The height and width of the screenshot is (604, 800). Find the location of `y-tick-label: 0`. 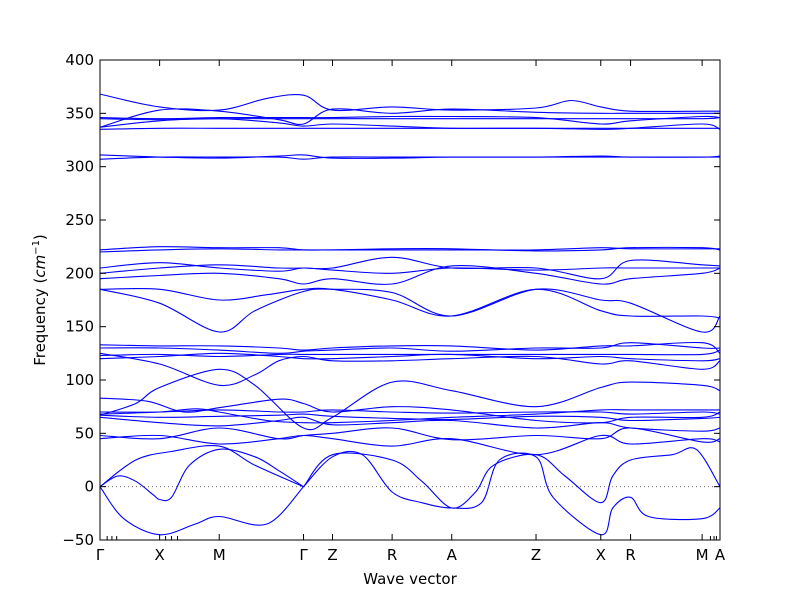

y-tick-label: 0 is located at coordinates (89, 487).